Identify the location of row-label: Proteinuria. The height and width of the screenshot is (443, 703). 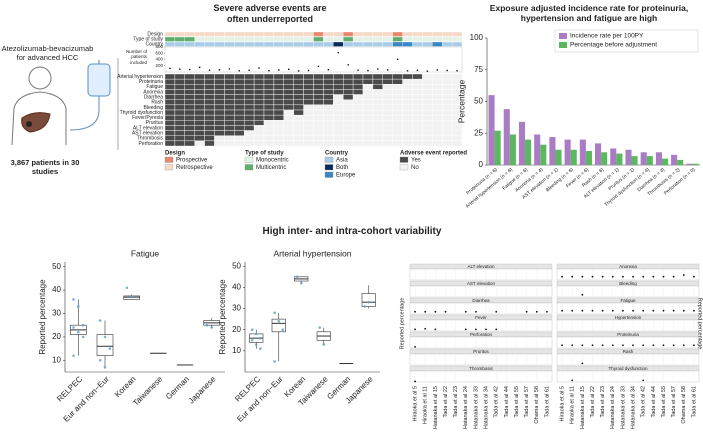
(151, 82).